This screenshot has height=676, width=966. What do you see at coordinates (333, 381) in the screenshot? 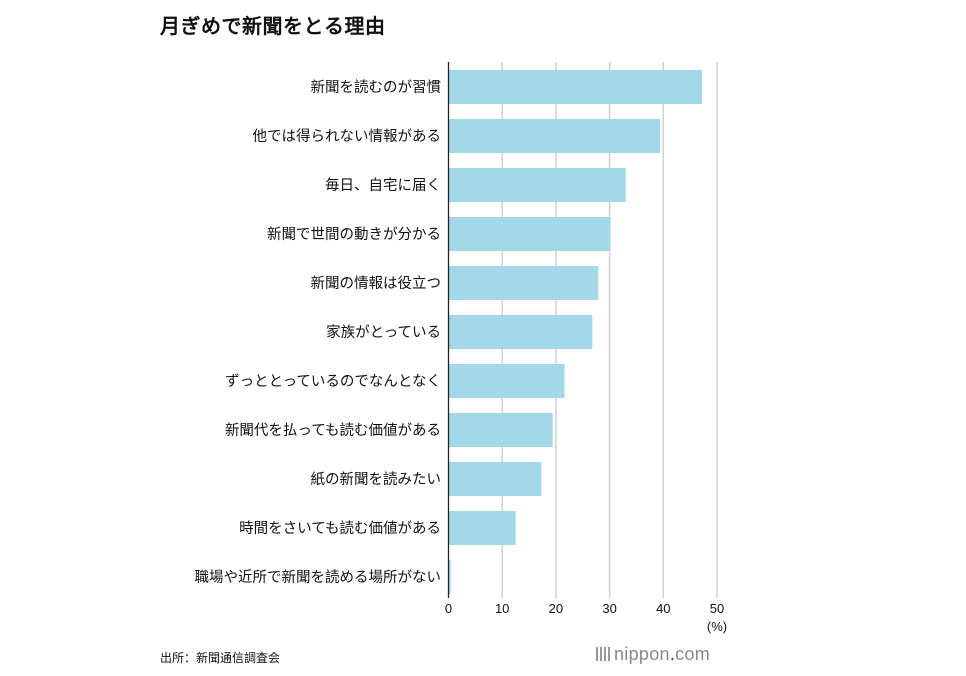
I see `category-label: ずっととっているのでなんとなく` at bounding box center [333, 381].